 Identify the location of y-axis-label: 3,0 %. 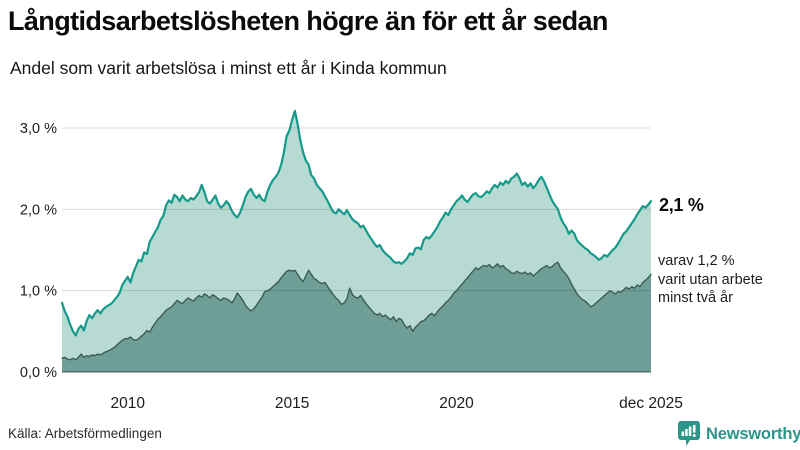
(38, 129).